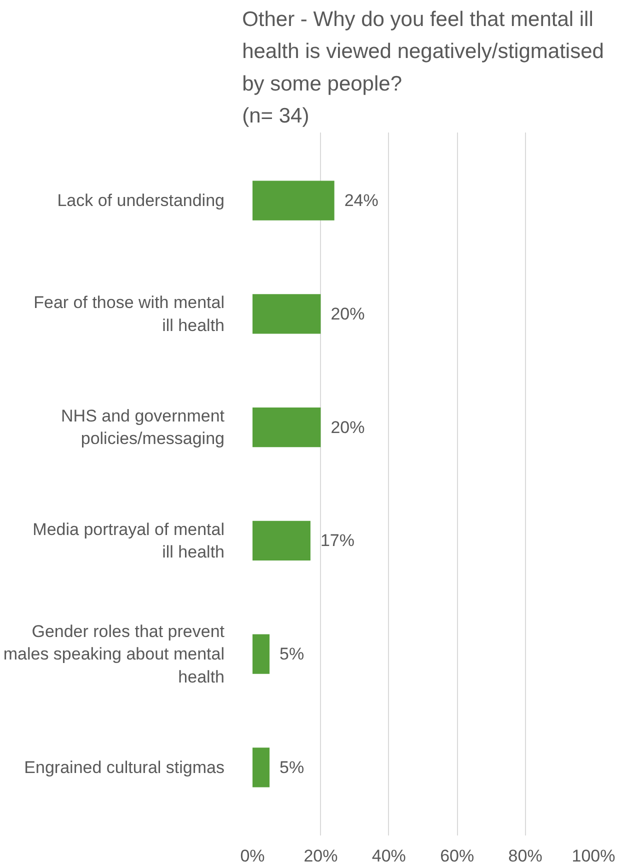 The width and height of the screenshot is (633, 868). What do you see at coordinates (129, 314) in the screenshot?
I see `y-tick-label: Fear of those with mental ill health` at bounding box center [129, 314].